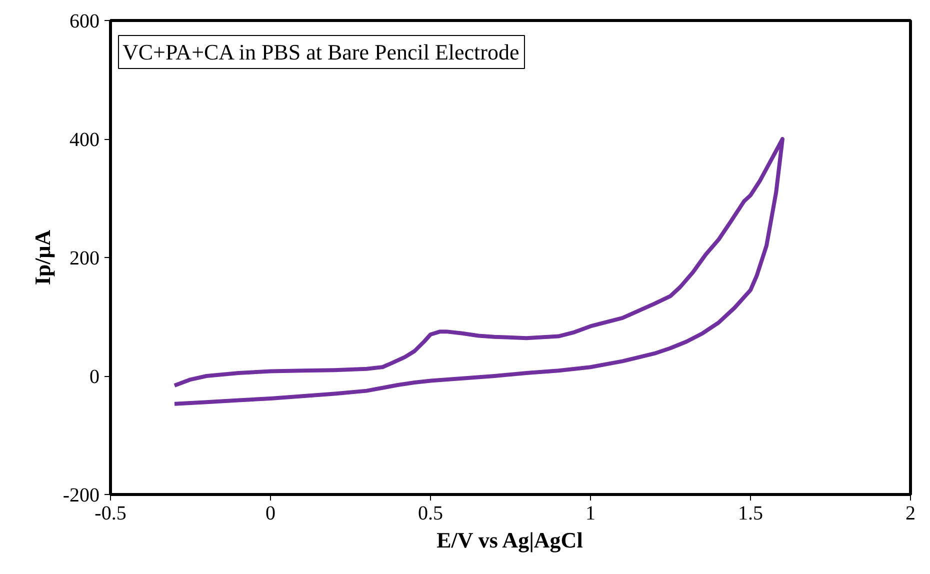  What do you see at coordinates (509, 540) in the screenshot?
I see `x-axis-title: E/V vs Ag|AgCl` at bounding box center [509, 540].